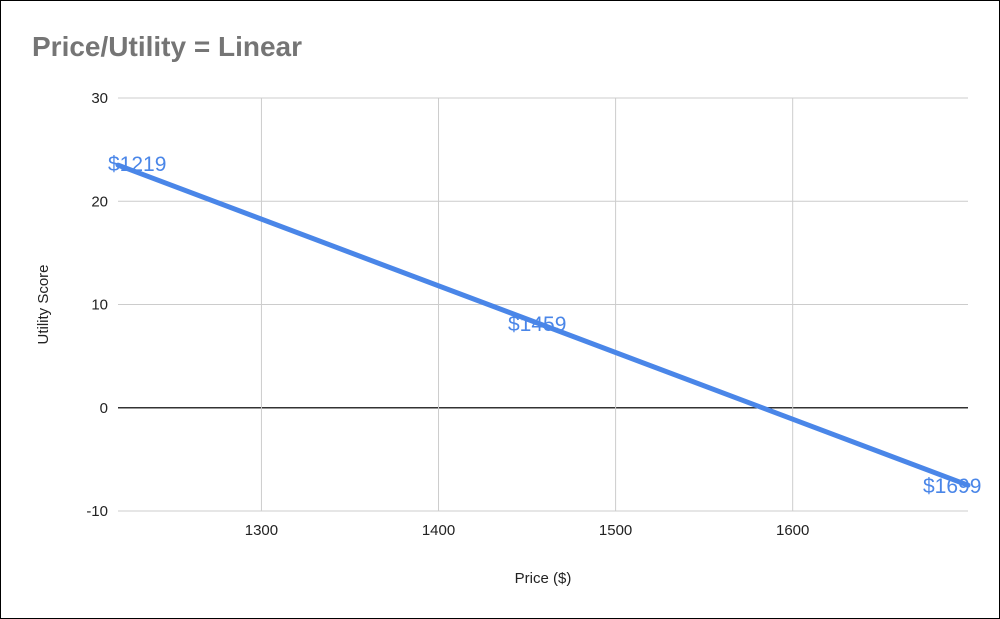 The image size is (1000, 619). I want to click on y-tick-label: -10, so click(97, 511).